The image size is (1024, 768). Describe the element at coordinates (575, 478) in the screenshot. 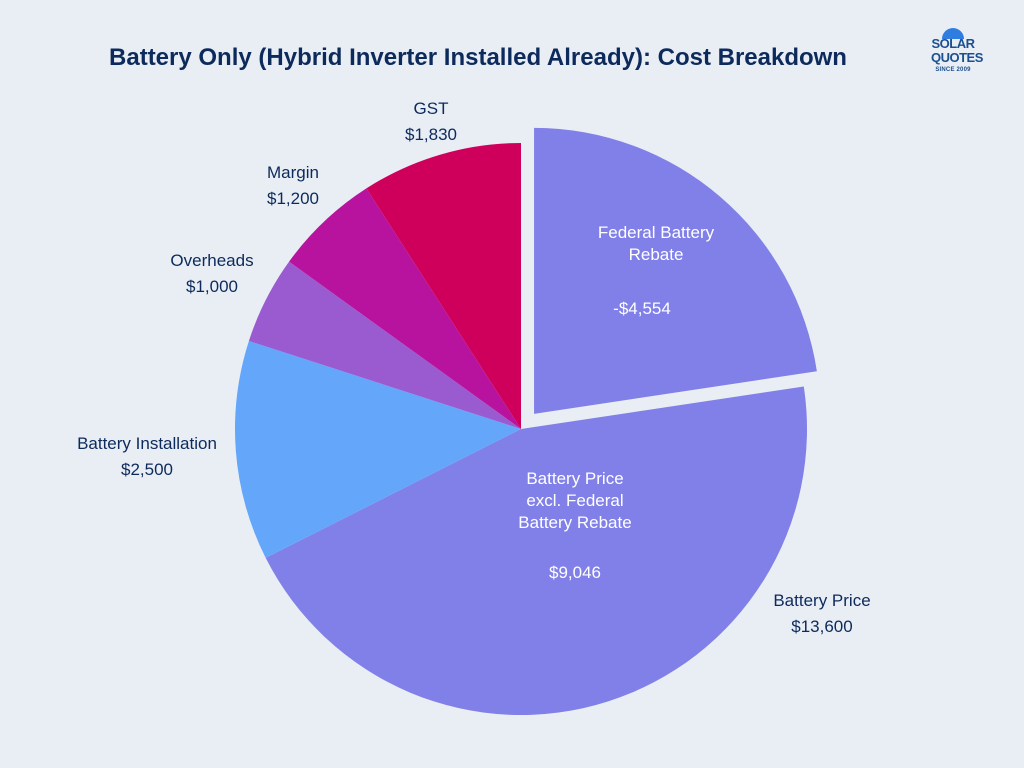

I see `inner-excl-line-1: Battery Price` at that location.